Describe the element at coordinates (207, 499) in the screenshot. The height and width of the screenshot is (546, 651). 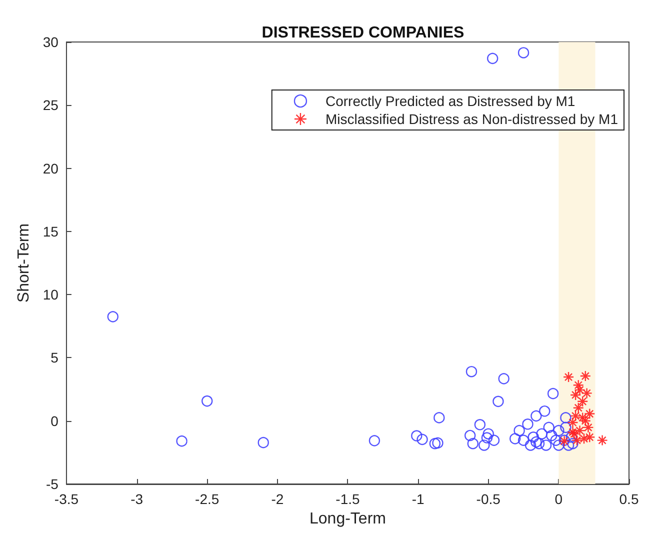
I see `x-tick-label: -2.5` at that location.